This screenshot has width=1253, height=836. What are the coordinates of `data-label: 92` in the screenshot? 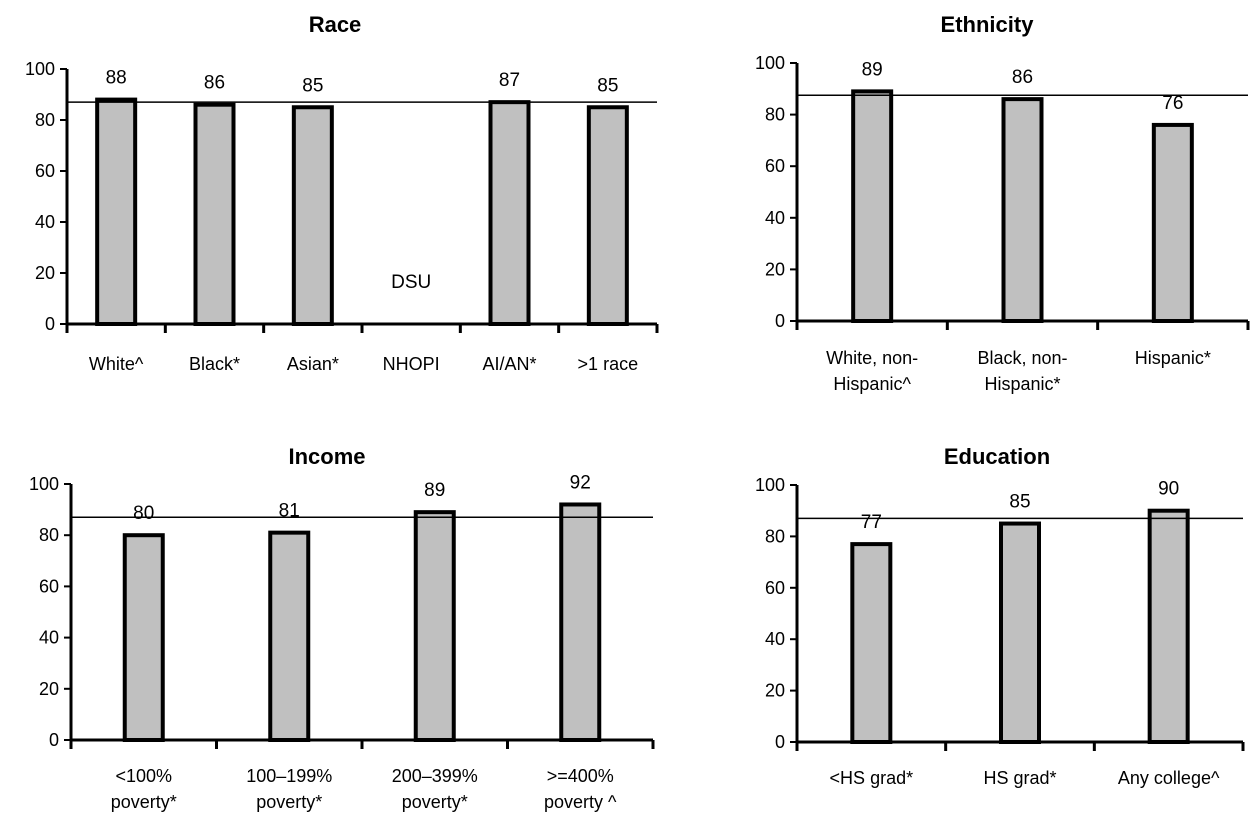 It's located at (580, 482).